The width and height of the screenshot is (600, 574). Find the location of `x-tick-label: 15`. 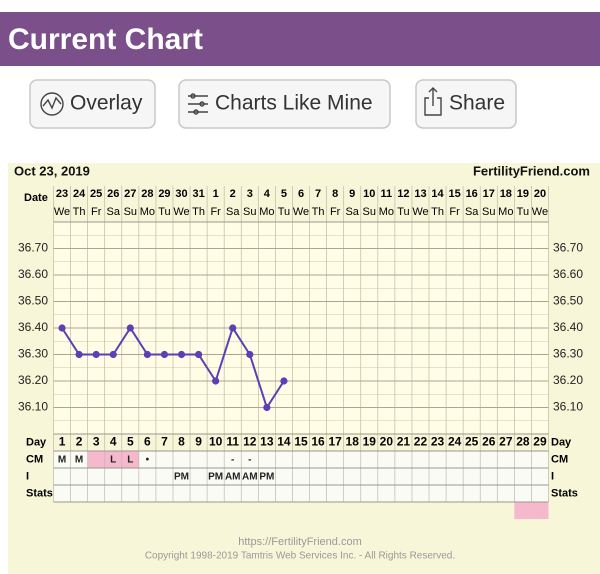

x-tick-label: 15 is located at coordinates (454, 194).